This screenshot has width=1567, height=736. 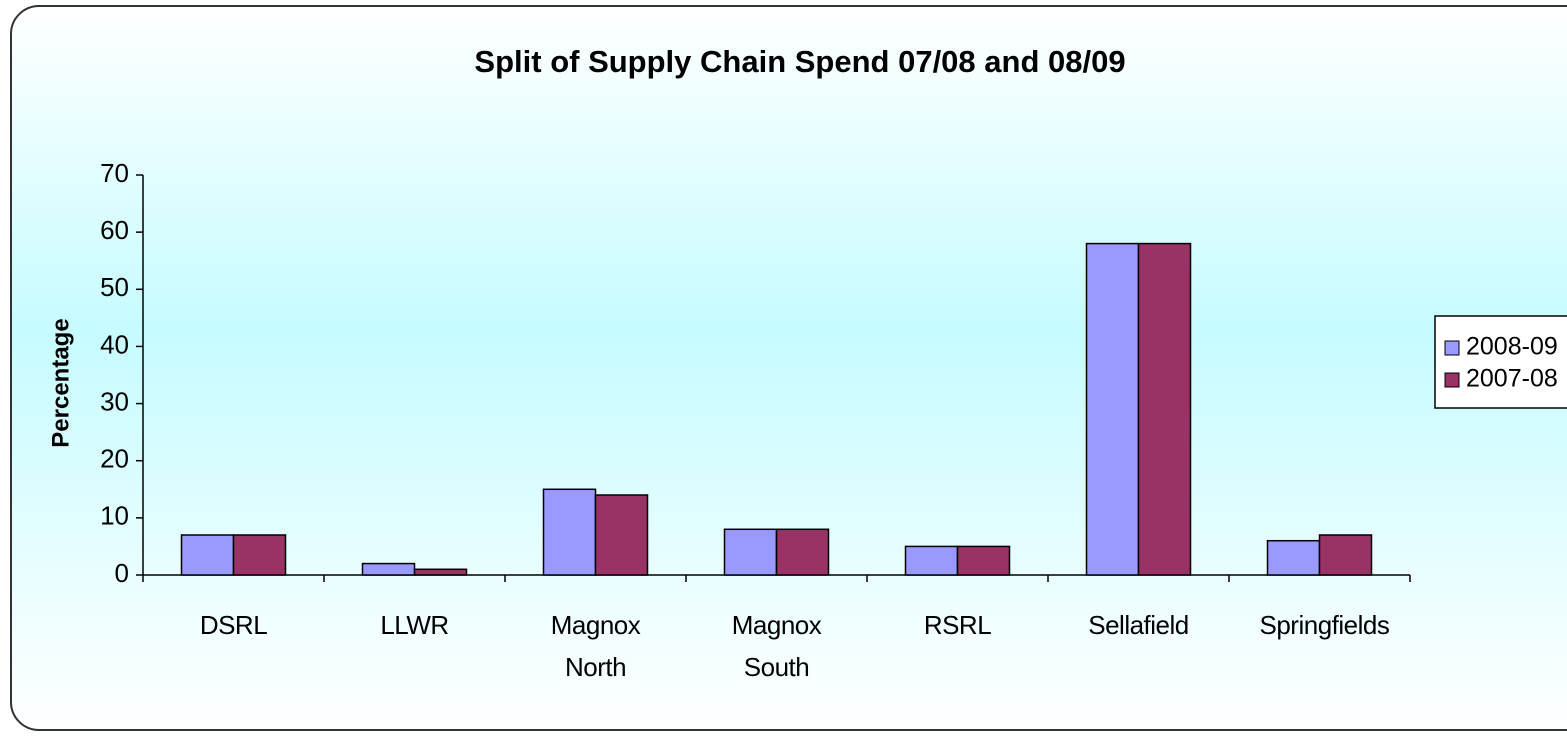 I want to click on y-tick-label: 70, so click(x=114, y=173).